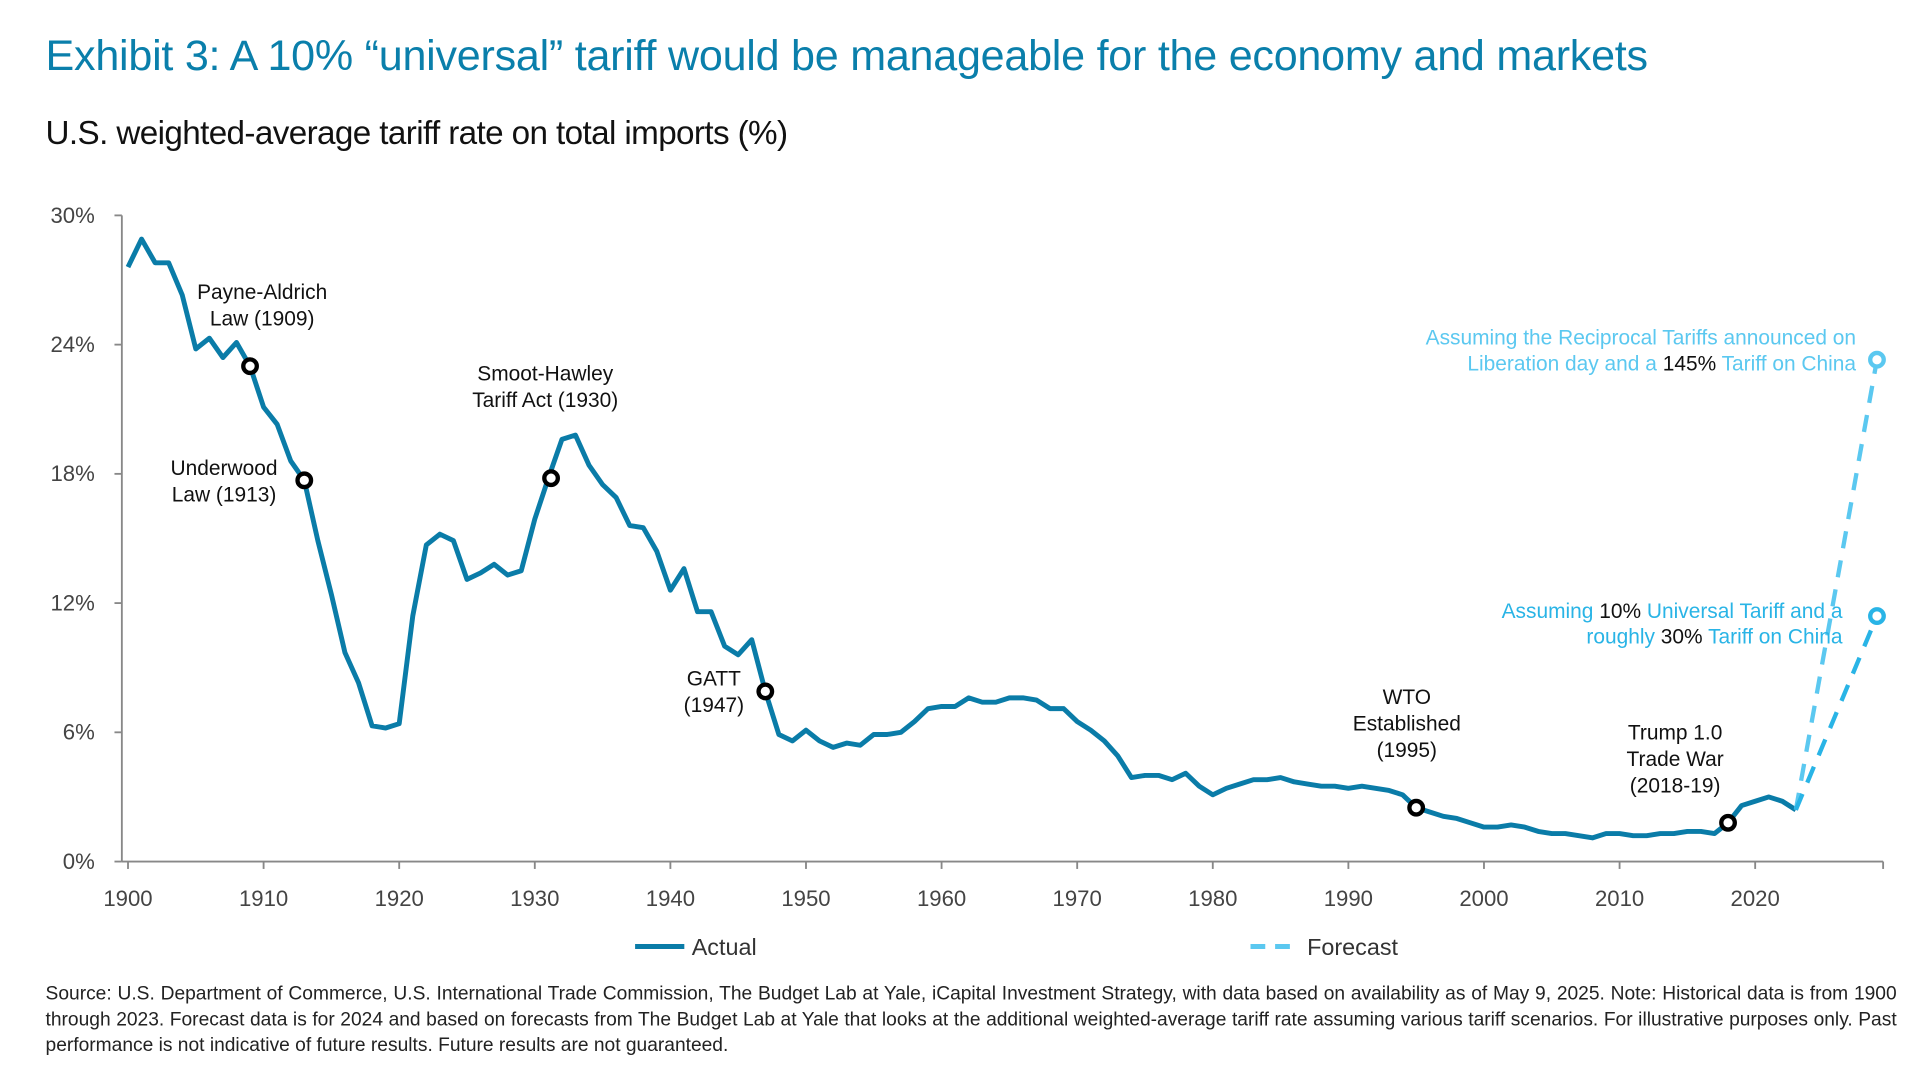 This screenshot has width=1920, height=1081. Describe the element at coordinates (1675, 786) in the screenshot. I see `event-label: (2018-19)` at that location.